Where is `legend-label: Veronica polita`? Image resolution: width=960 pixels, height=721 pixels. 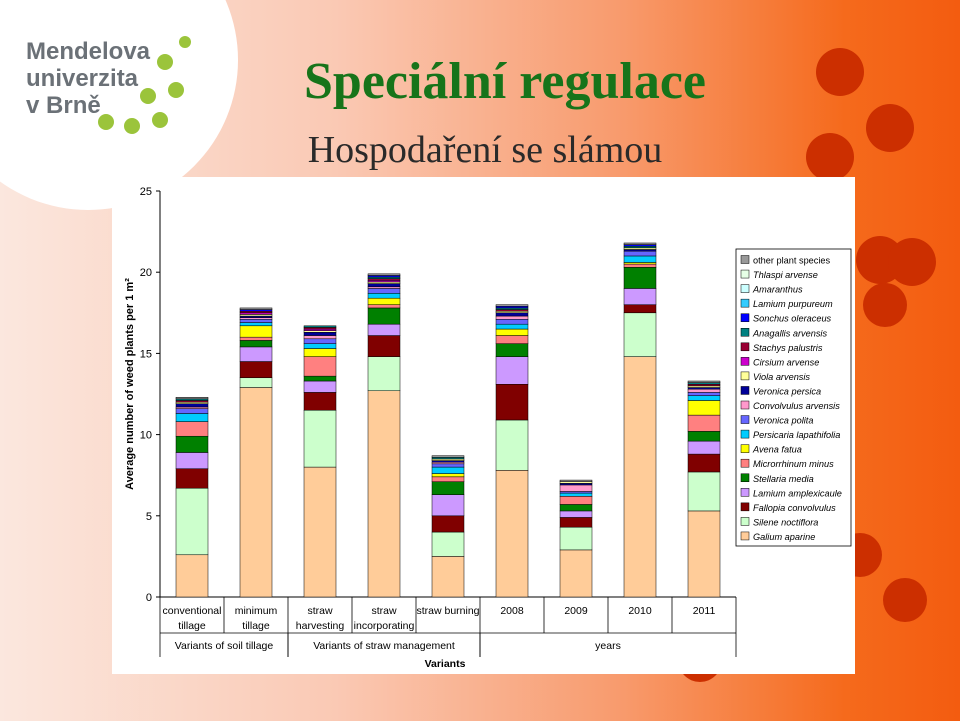 legend-label: Veronica polita is located at coordinates (783, 421).